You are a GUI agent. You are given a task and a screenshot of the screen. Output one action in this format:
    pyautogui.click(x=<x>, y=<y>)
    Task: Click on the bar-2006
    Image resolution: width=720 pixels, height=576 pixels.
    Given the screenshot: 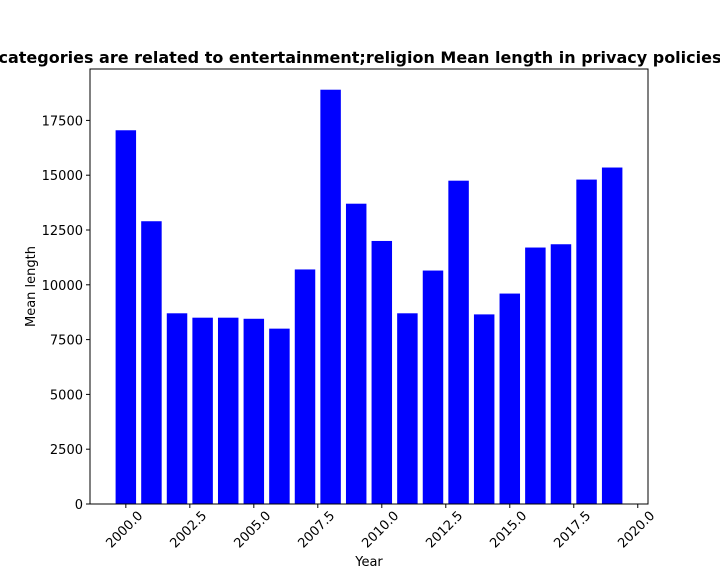 What is the action you would take?
    pyautogui.click(x=279, y=416)
    